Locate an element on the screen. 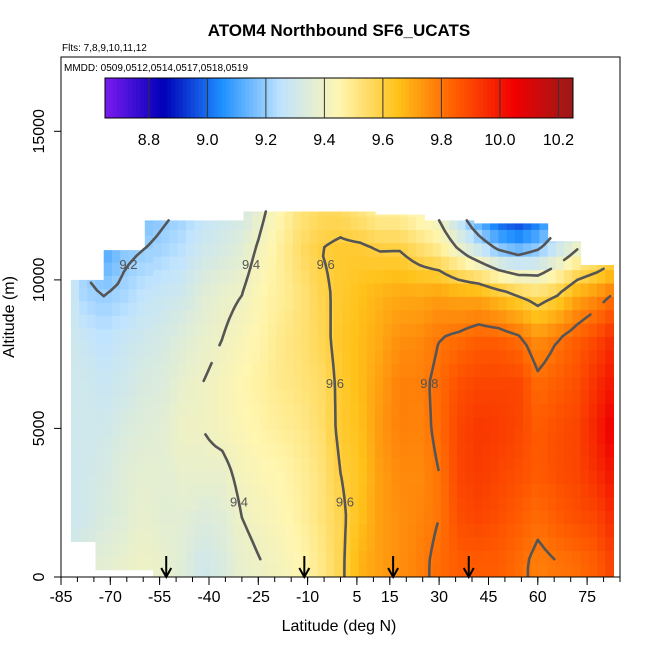  y-tick-label: 10000 is located at coordinates (39, 280).